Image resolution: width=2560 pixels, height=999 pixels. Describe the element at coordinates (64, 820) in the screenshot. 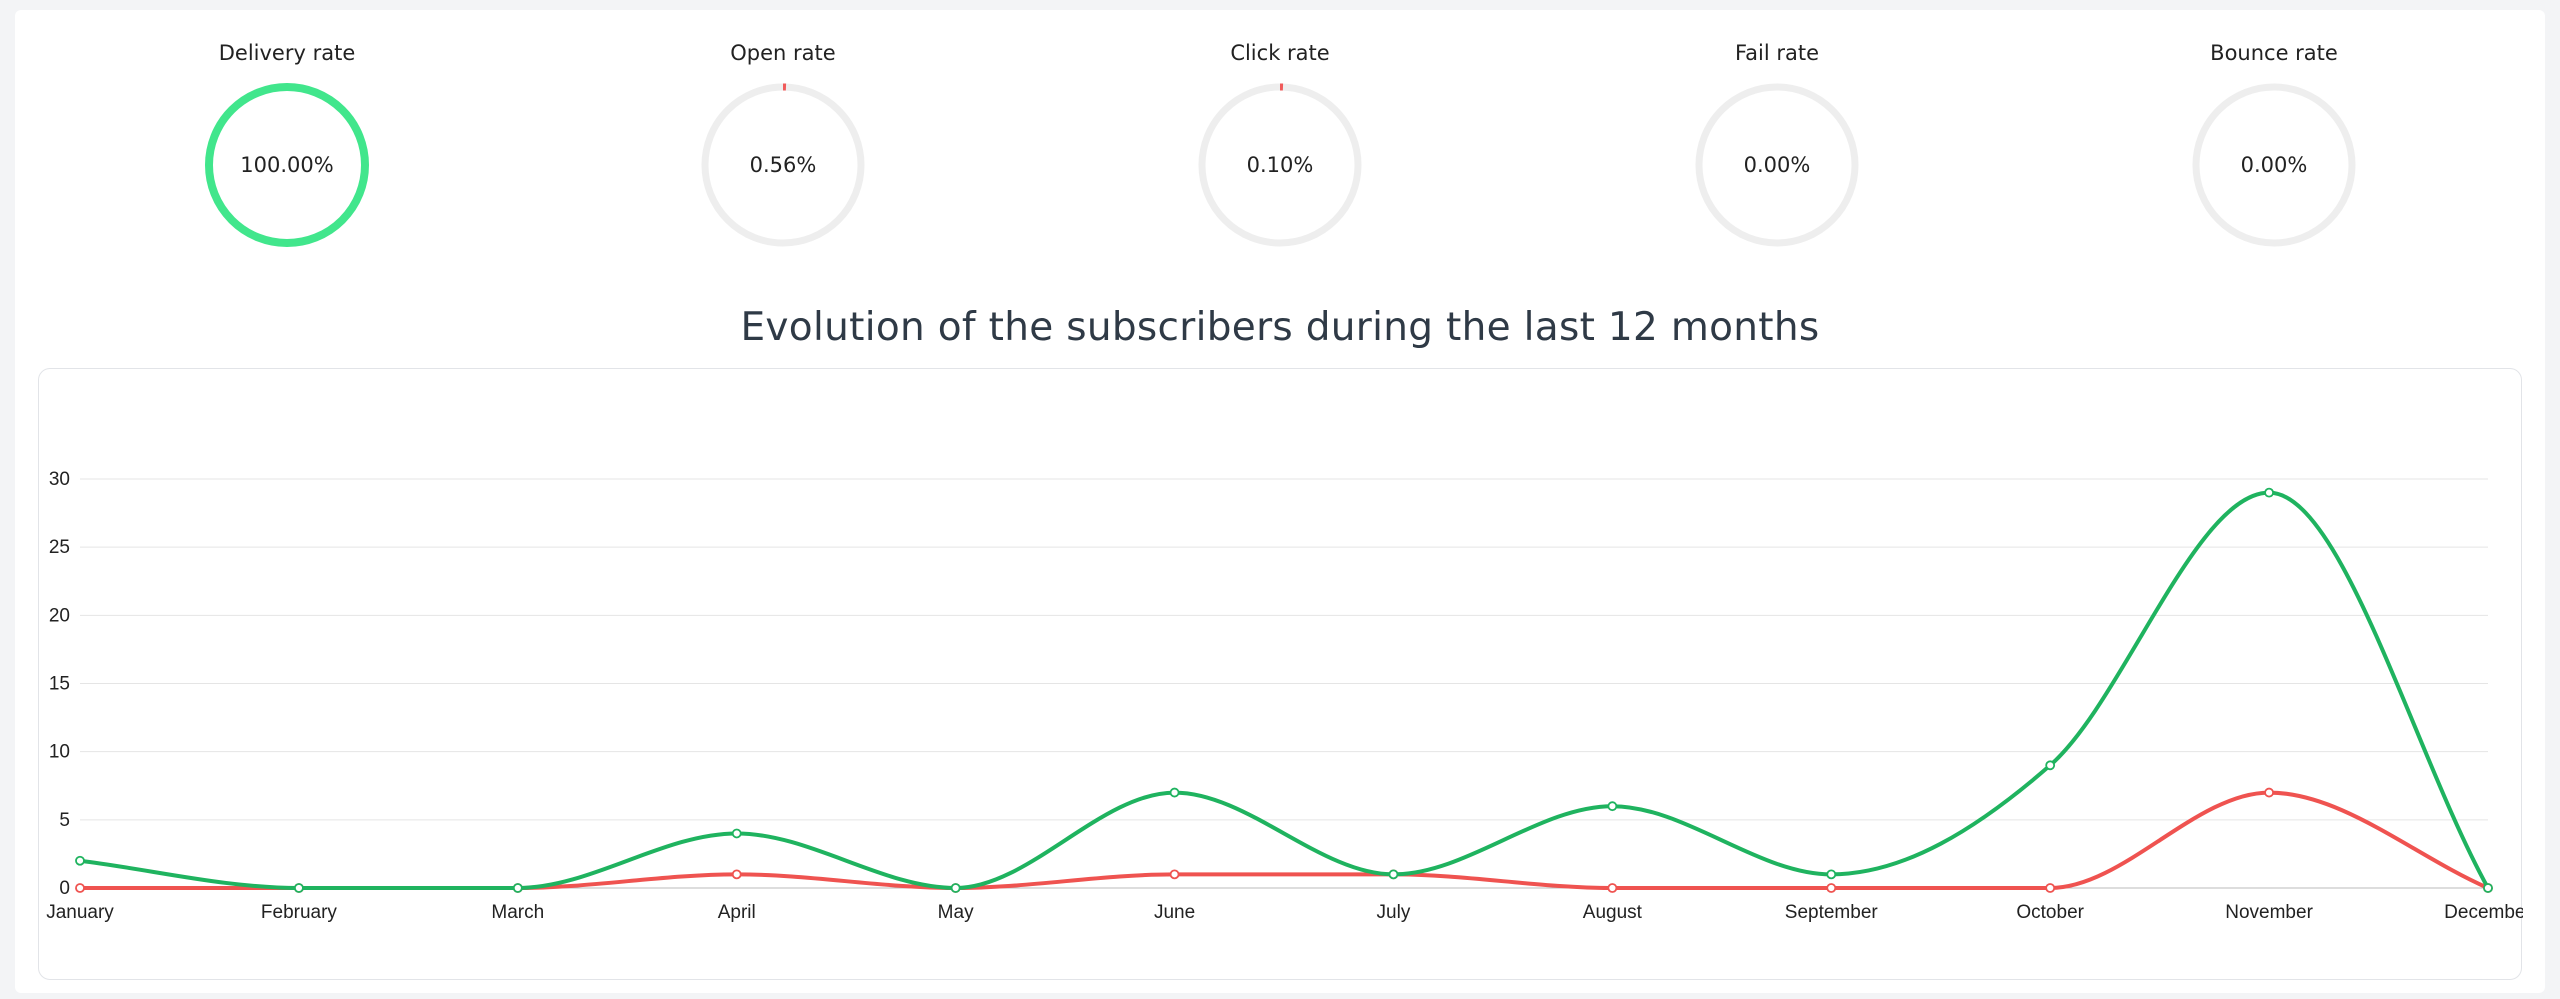

I see `y-tick-label: 5` at that location.